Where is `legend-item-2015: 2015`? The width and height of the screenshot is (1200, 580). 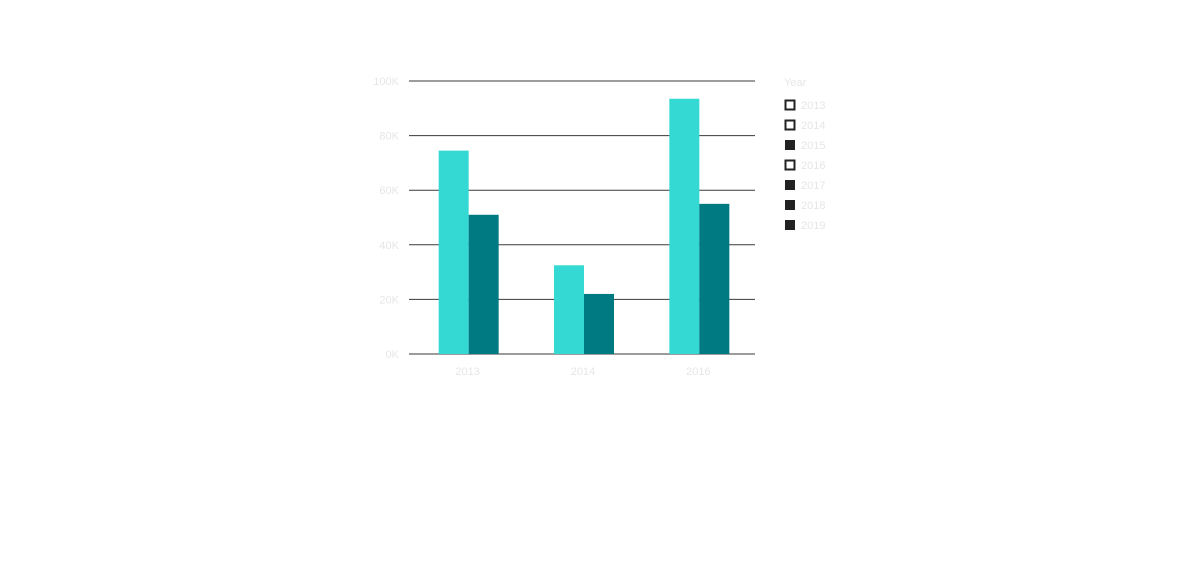 legend-item-2015: 2015 is located at coordinates (813, 146).